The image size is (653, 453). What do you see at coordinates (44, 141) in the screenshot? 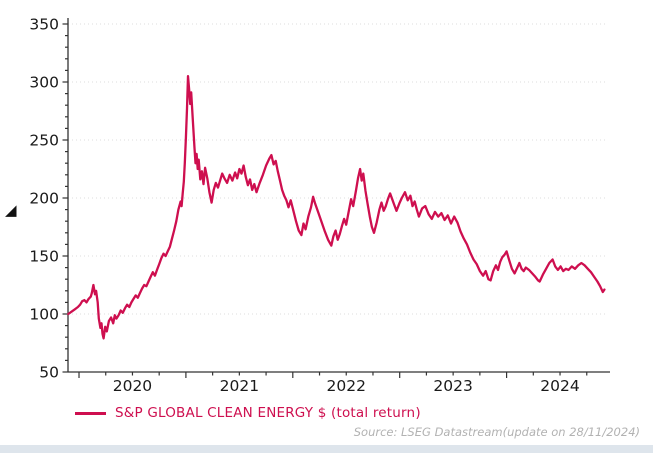
I see `y-tick-label: 250` at bounding box center [44, 141].